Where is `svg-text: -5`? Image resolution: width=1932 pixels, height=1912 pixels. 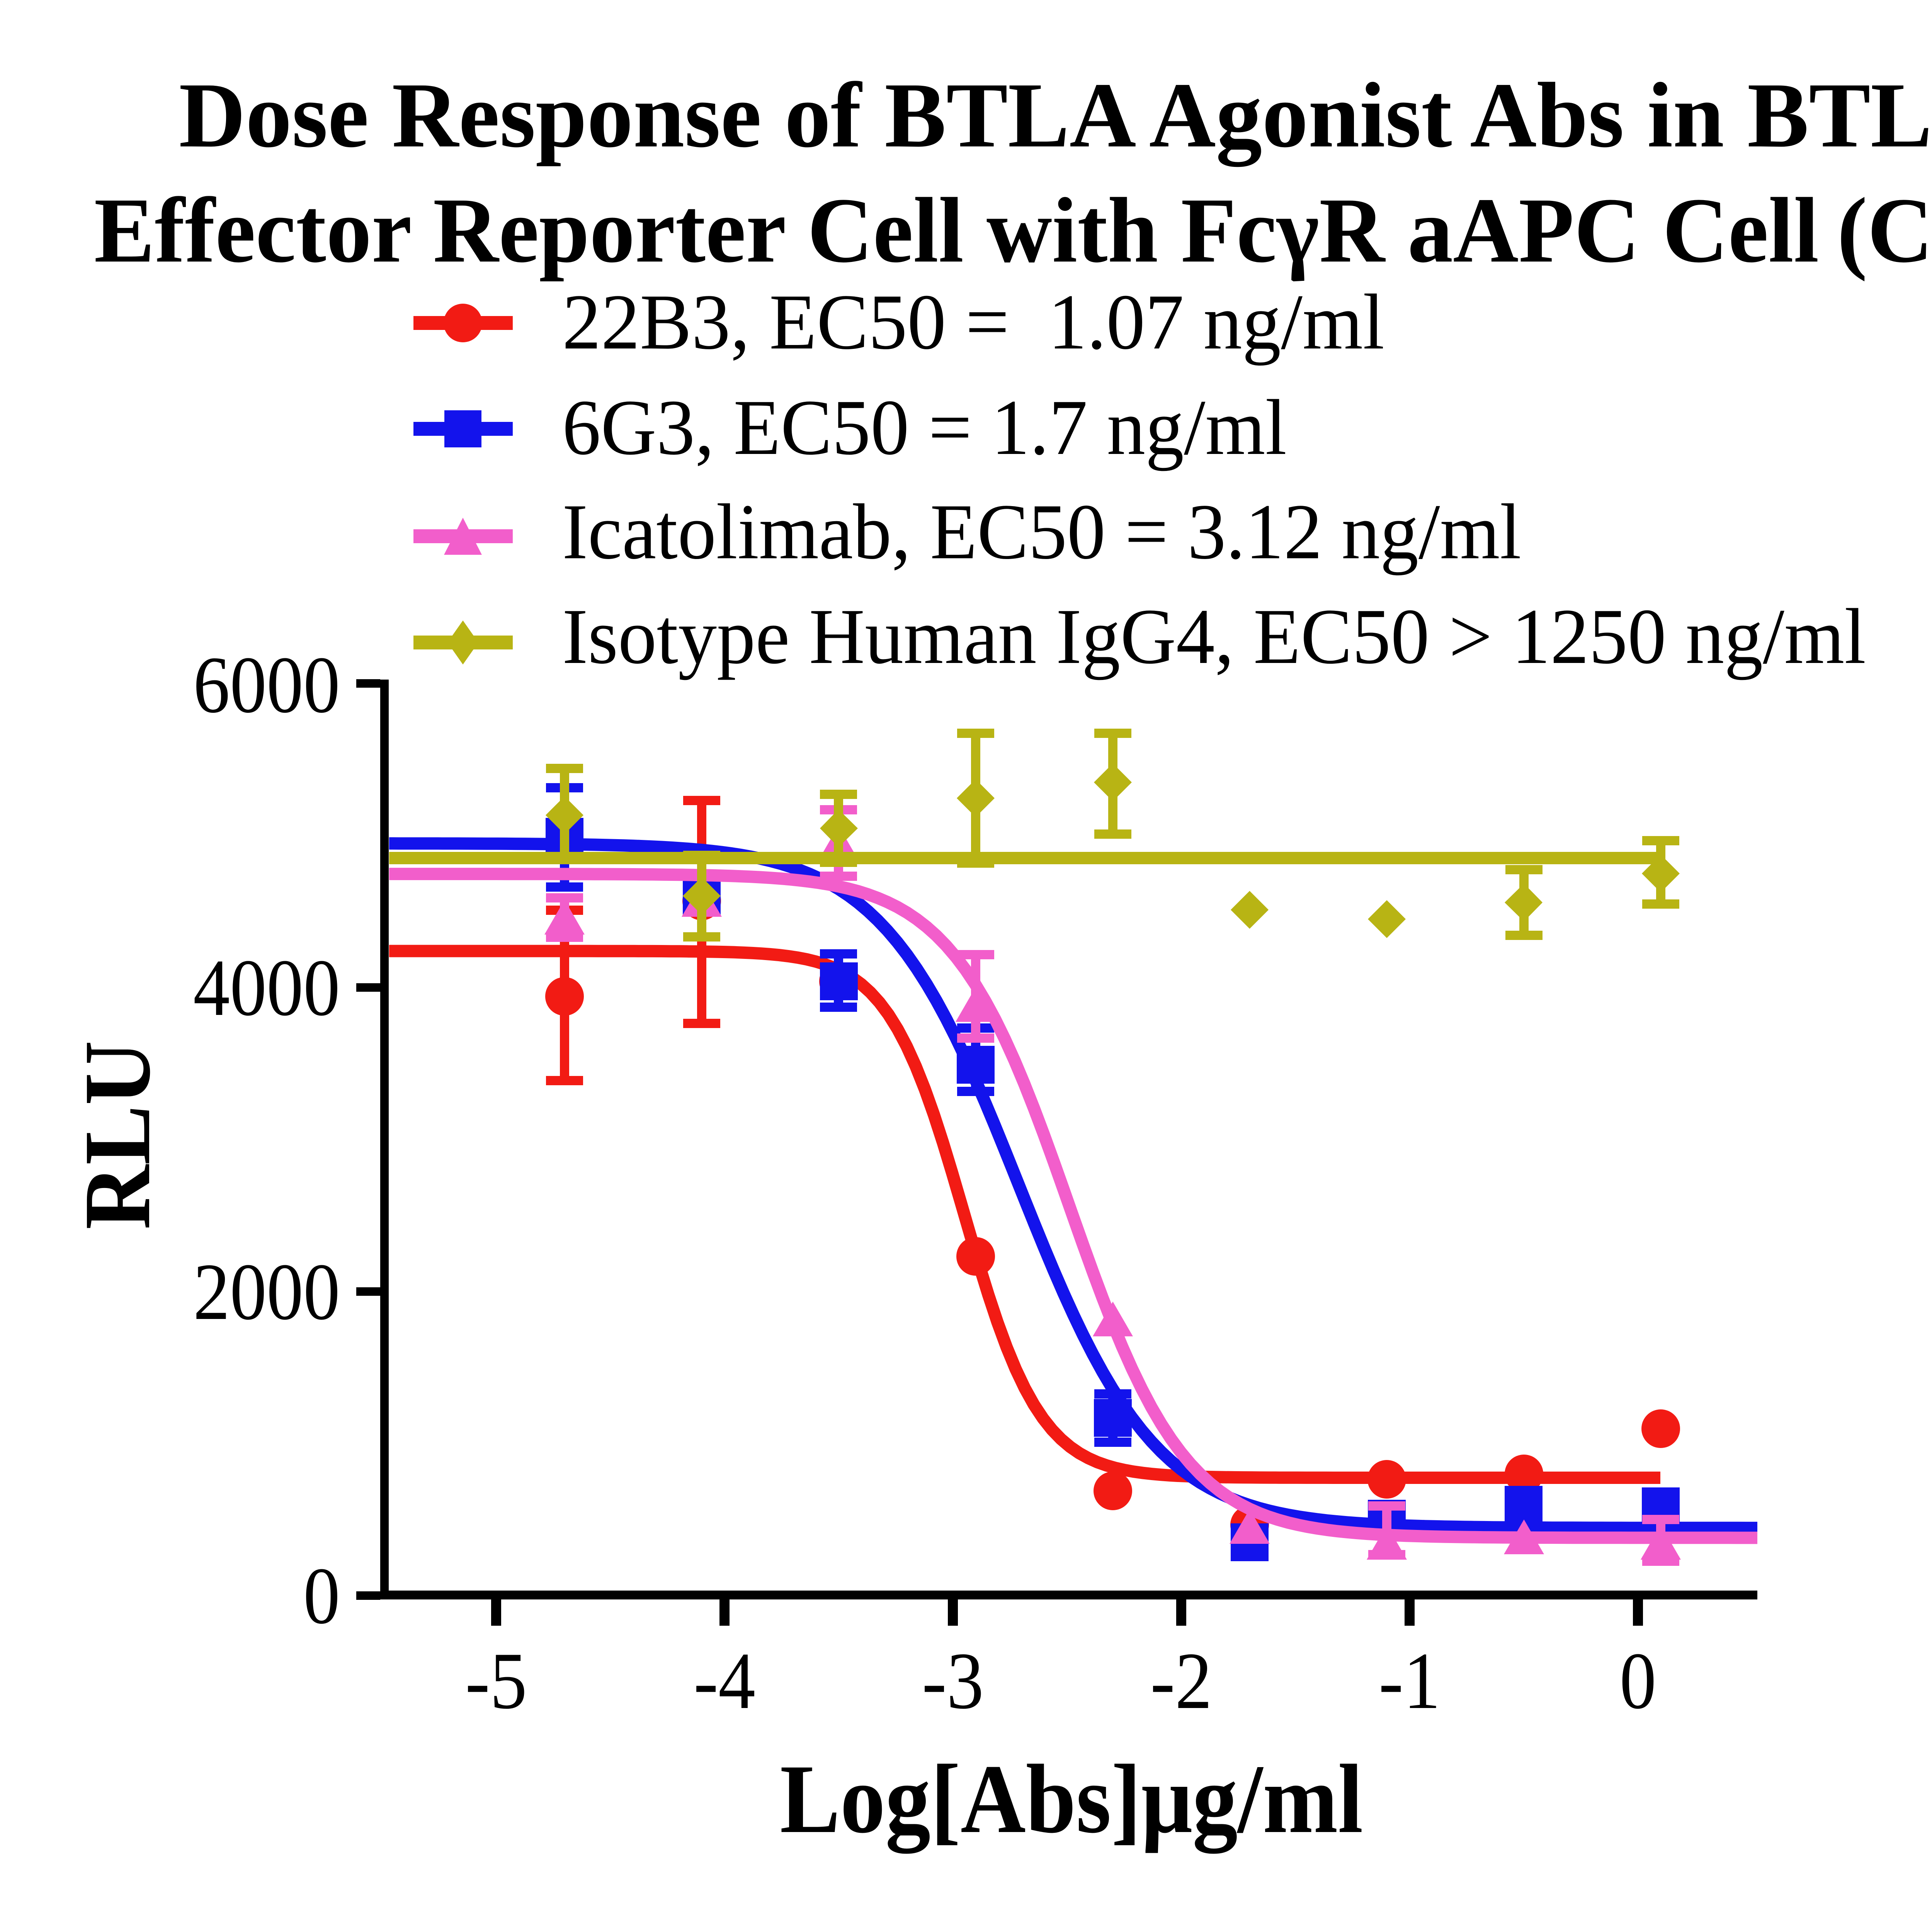 svg-text: -5 is located at coordinates (496, 1681).